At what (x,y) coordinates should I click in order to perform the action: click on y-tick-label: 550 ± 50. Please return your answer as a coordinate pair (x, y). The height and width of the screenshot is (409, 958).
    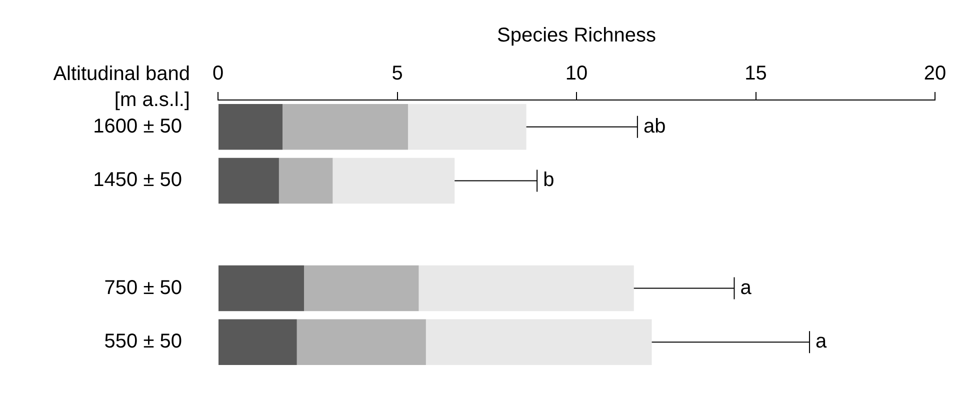
    Looking at the image, I should click on (143, 341).